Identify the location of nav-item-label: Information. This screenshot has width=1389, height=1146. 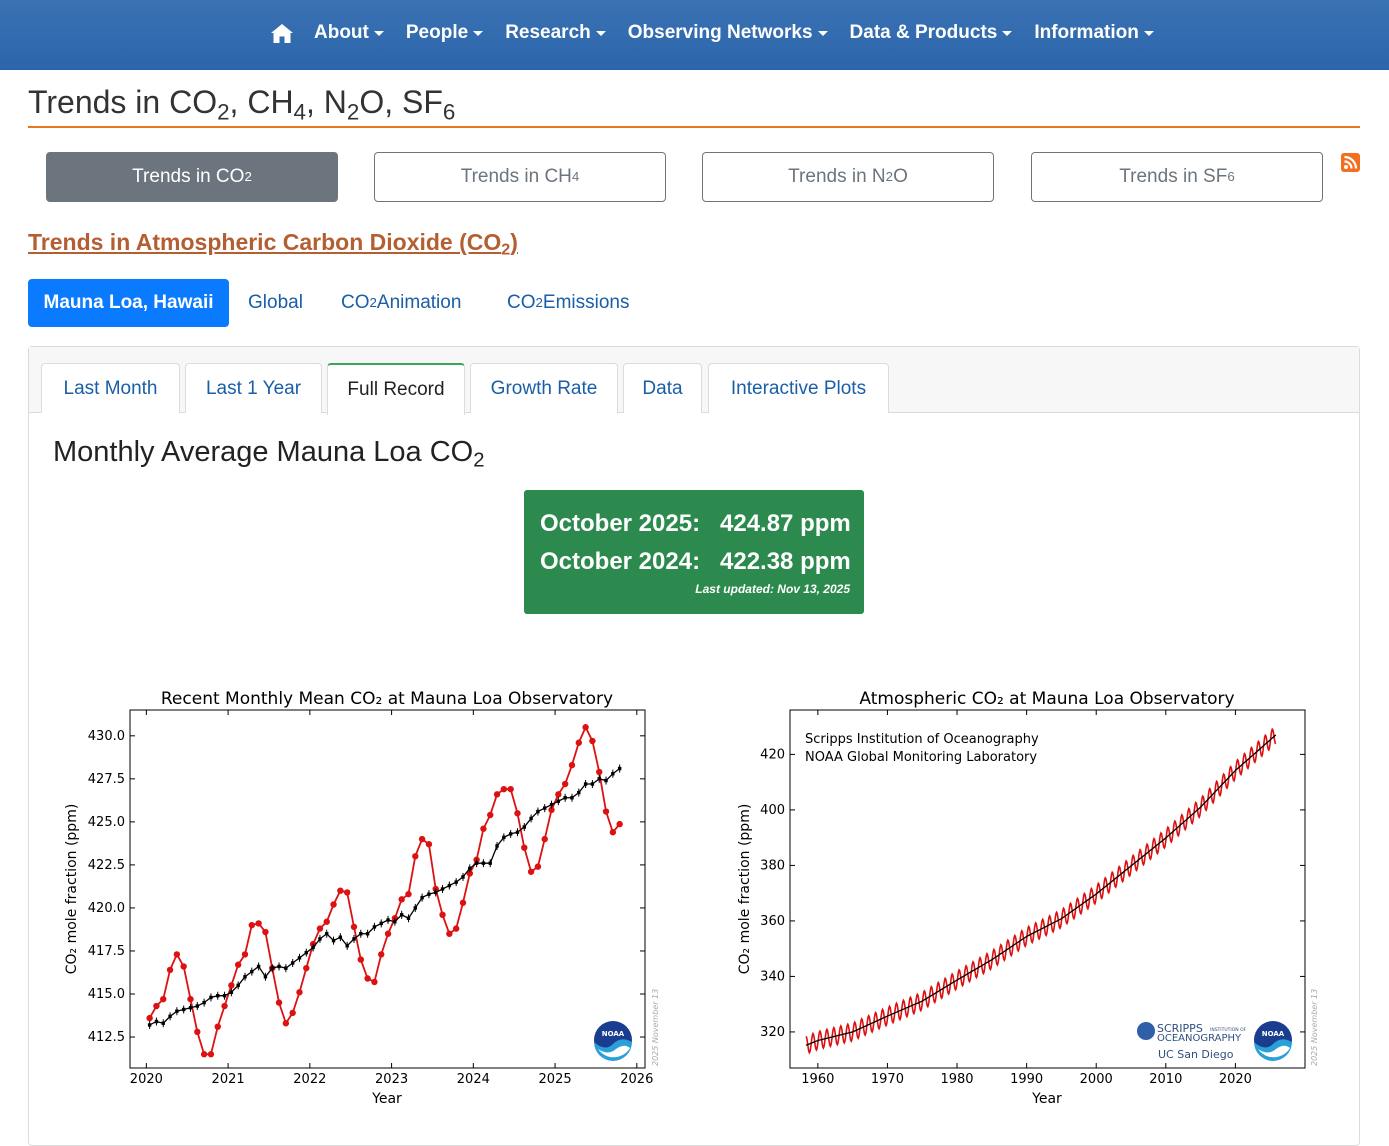
(1086, 32).